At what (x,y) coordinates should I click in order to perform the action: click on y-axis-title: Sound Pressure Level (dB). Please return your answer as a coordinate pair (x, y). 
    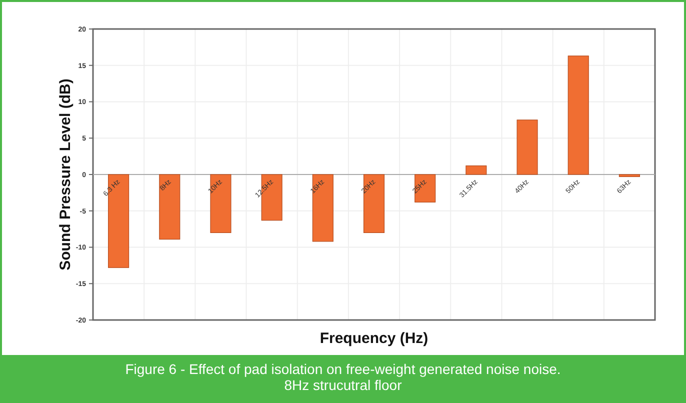
    Looking at the image, I should click on (65, 174).